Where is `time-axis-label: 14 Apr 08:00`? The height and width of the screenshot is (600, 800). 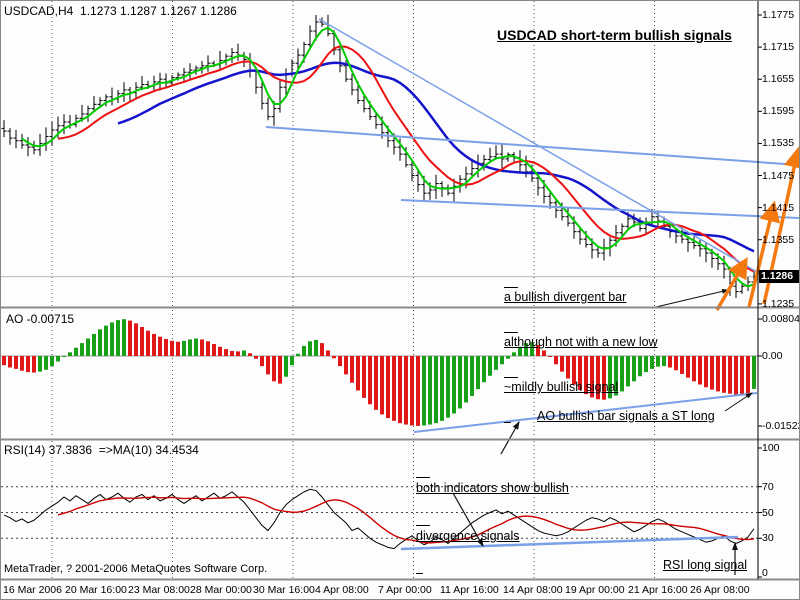
time-axis-label: 14 Apr 08:00 is located at coordinates (533, 590).